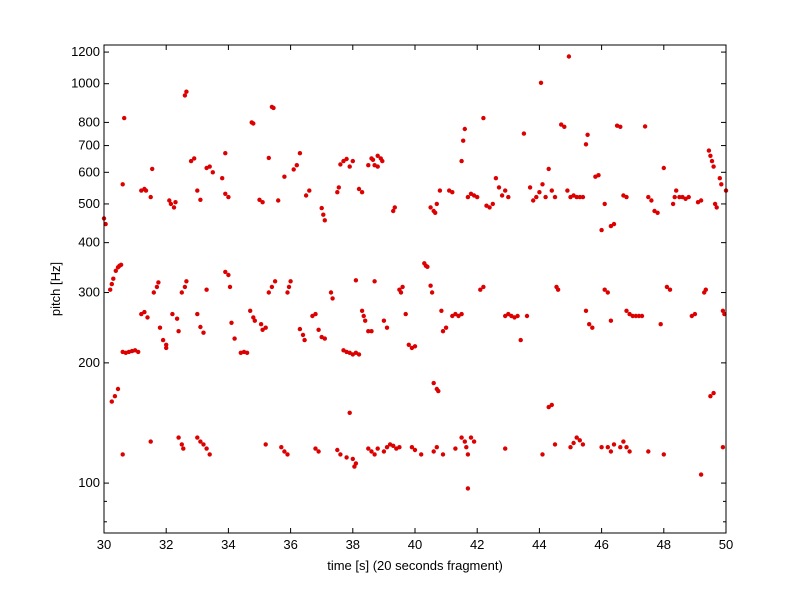 This screenshot has height=600, width=800. I want to click on y-tick-label: 1200, so click(85, 51).